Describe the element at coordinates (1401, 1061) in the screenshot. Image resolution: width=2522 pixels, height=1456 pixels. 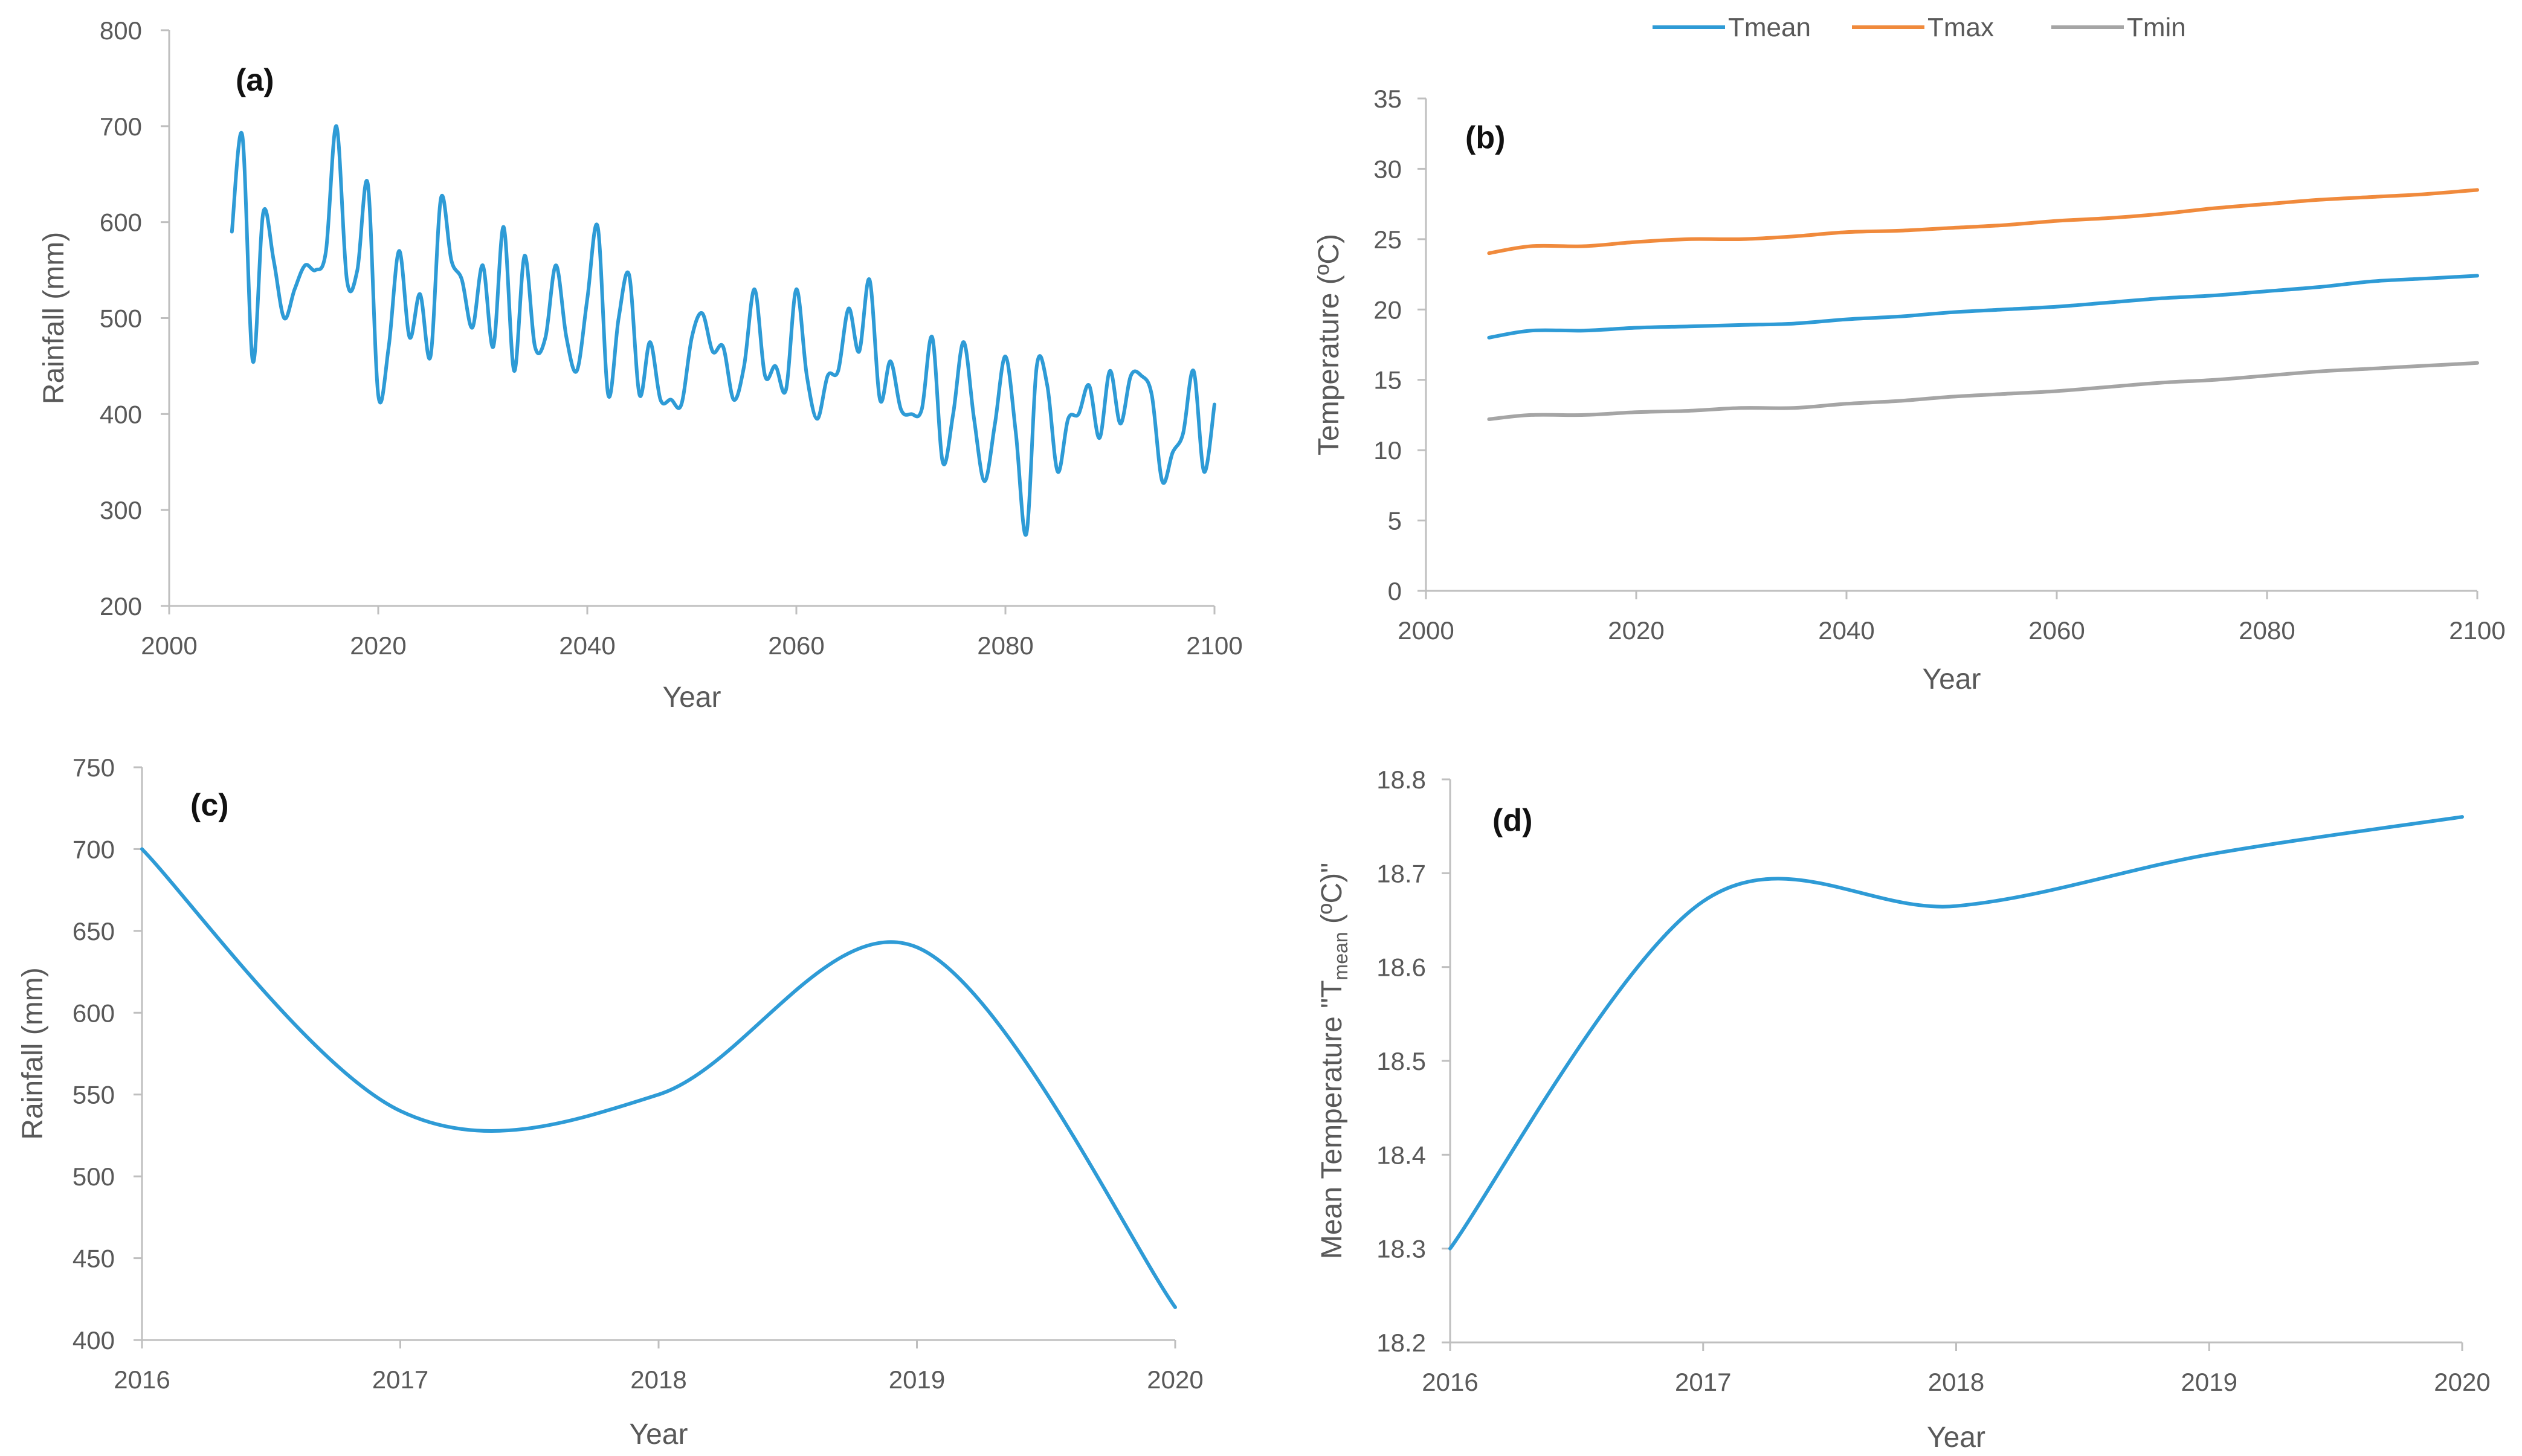
I see `y-tick-label: 18.5` at that location.